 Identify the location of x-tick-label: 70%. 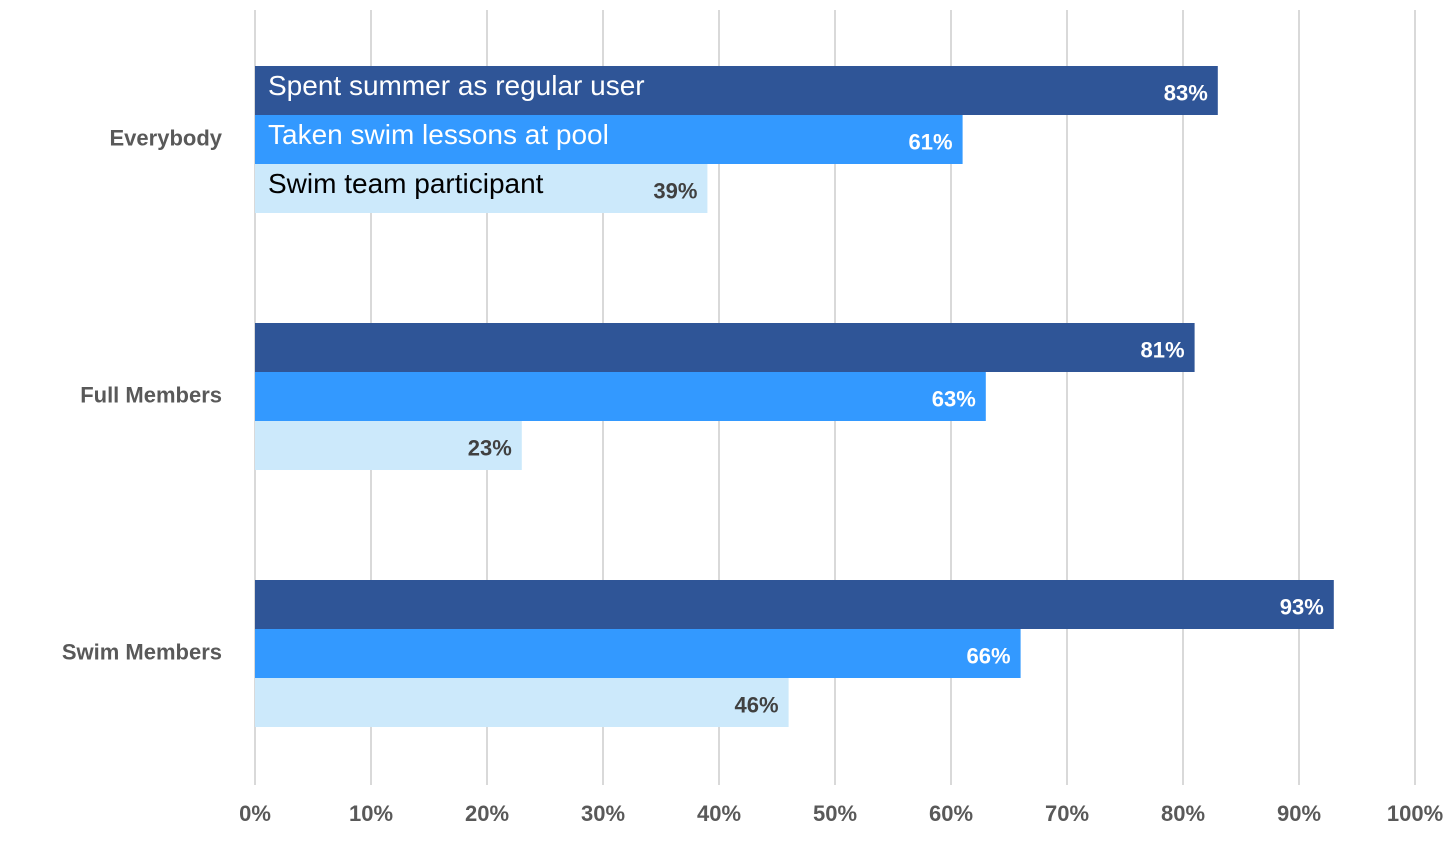
(1067, 813).